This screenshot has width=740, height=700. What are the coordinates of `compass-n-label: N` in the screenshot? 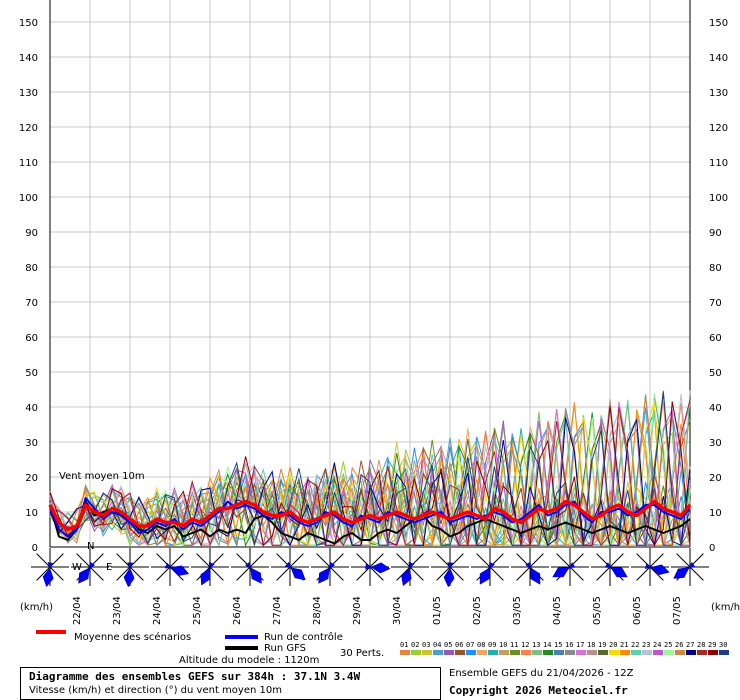 It's located at (90, 546).